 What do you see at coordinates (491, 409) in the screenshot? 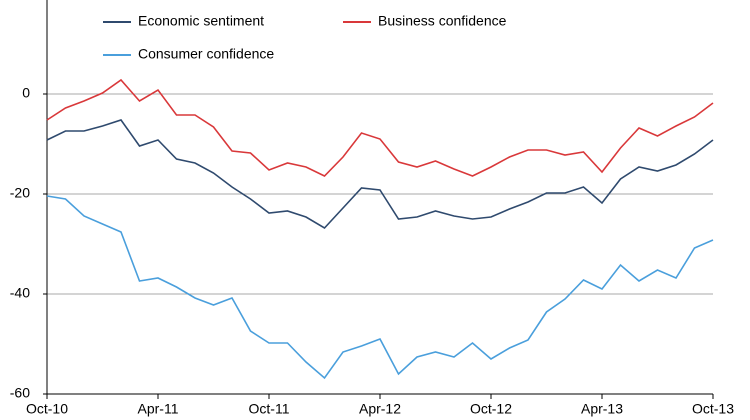
I see `x-tick-label: Oct-12` at bounding box center [491, 409].